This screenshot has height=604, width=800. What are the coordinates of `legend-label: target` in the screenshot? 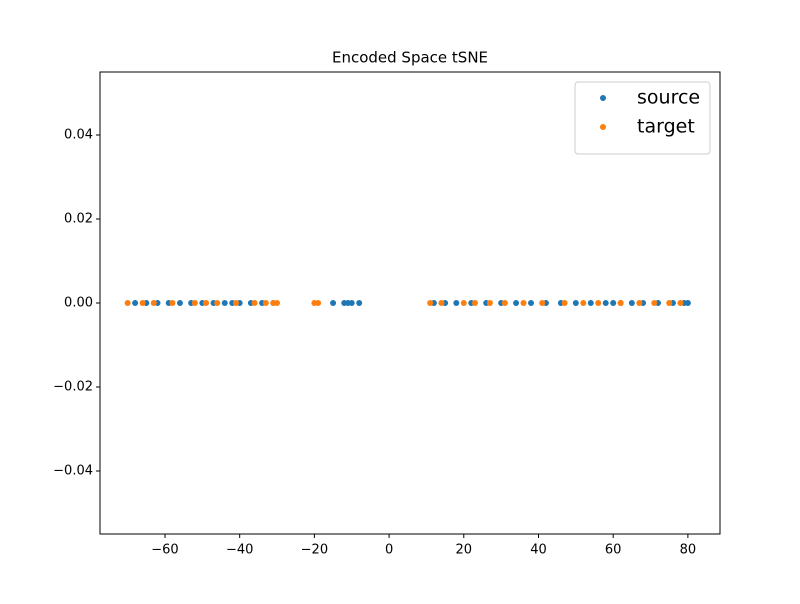 It's located at (666, 127).